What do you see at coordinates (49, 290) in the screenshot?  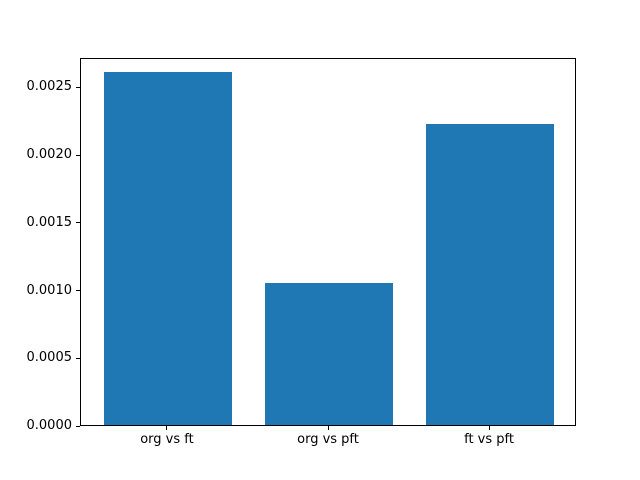 I see `y-tick-label: 0.0010` at bounding box center [49, 290].